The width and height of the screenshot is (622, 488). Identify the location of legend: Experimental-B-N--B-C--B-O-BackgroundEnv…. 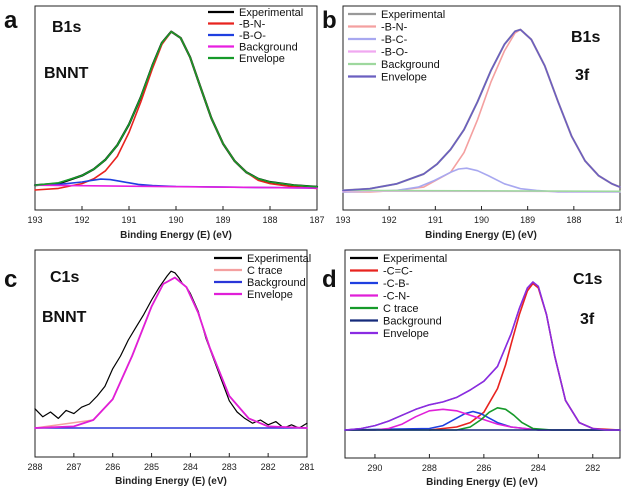
(396, 46).